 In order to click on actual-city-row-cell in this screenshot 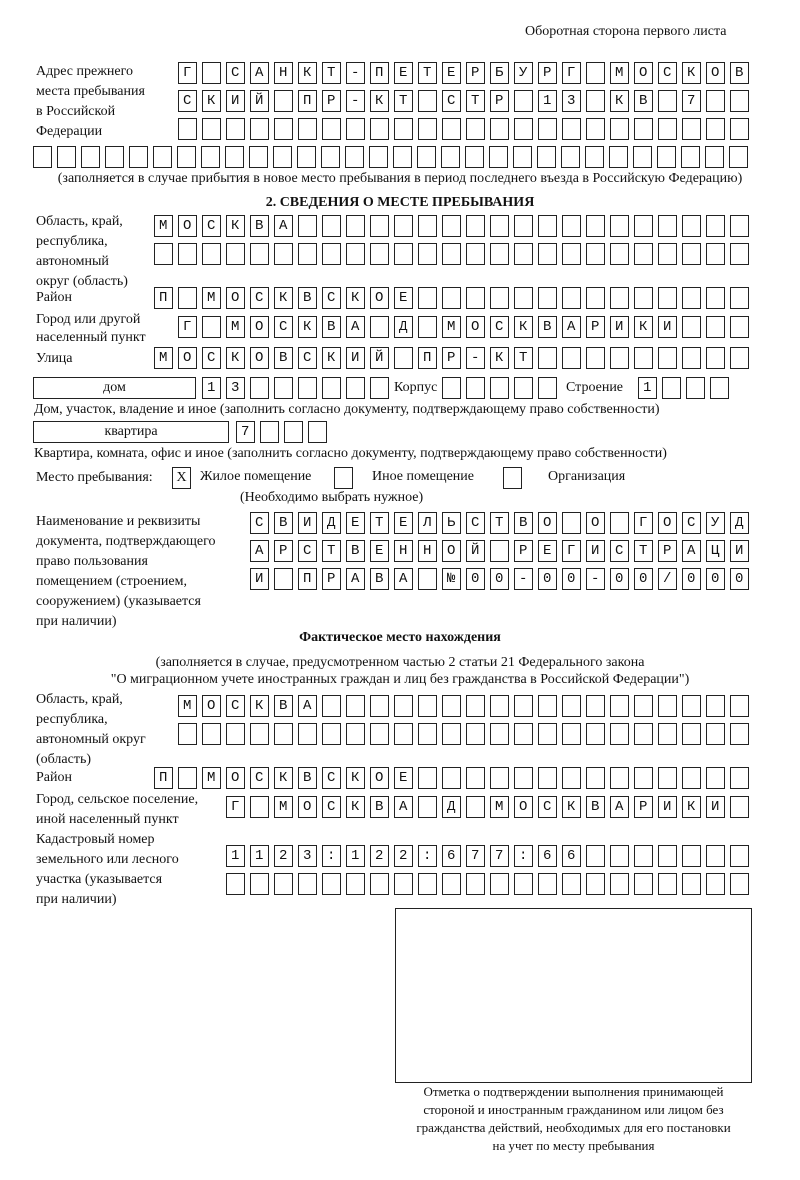, I will do `click(571, 807)`.